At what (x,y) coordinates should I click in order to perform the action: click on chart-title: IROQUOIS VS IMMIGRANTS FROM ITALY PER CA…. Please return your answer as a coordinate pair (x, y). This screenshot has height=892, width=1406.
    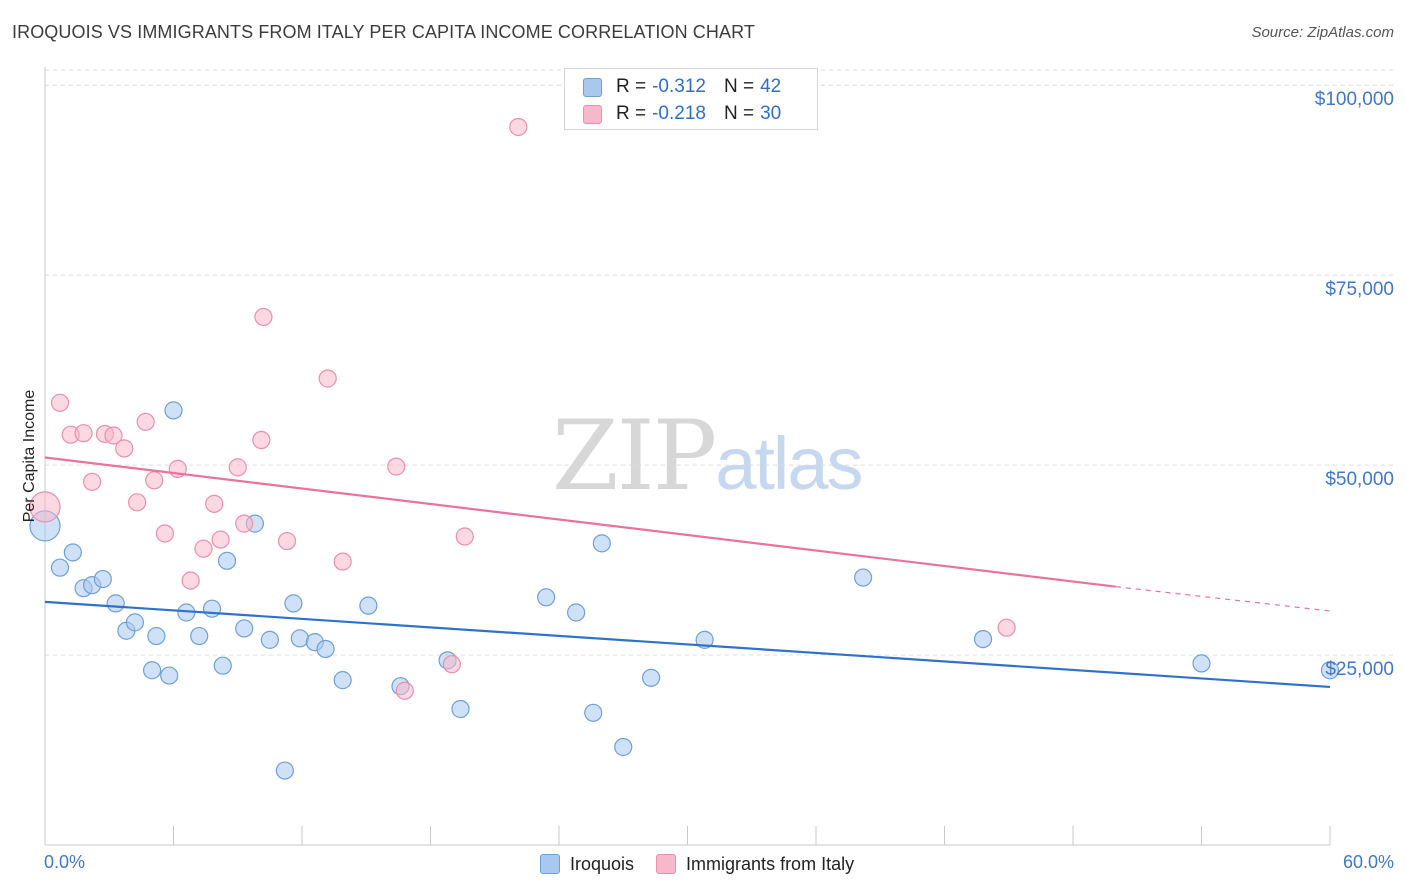
    Looking at the image, I should click on (383, 32).